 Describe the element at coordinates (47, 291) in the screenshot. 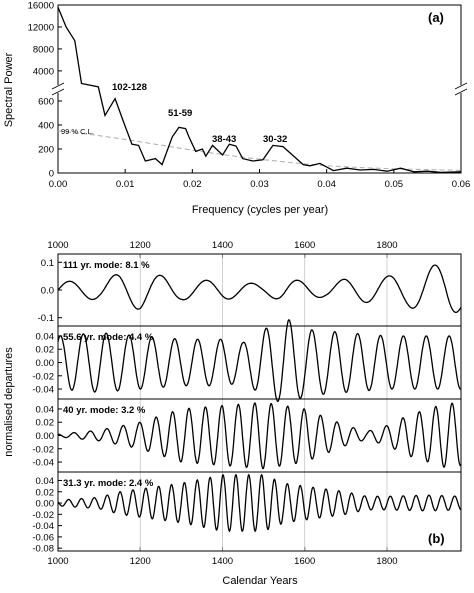

I see `y-tick-label: 0.0` at that location.